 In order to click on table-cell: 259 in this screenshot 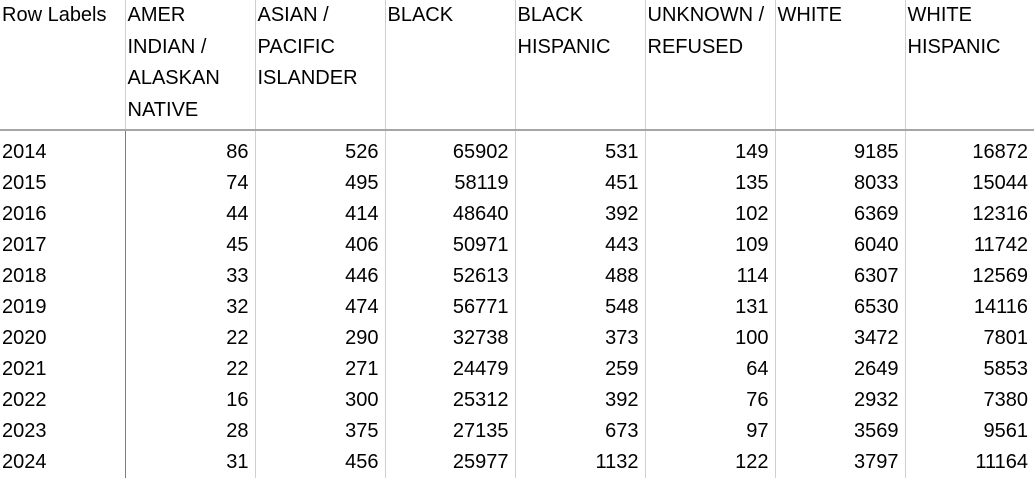, I will do `click(579, 369)`.